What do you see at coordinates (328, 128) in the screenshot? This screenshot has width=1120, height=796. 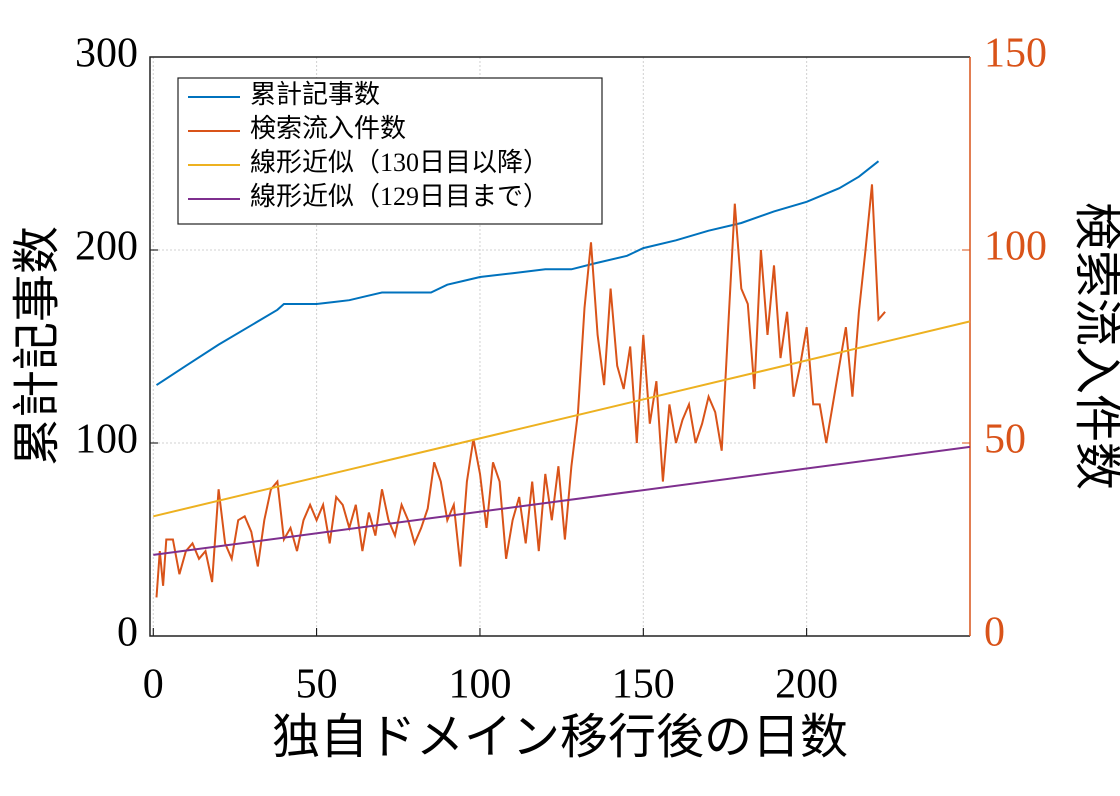 I see `legend-label: 検索流入件数` at bounding box center [328, 128].